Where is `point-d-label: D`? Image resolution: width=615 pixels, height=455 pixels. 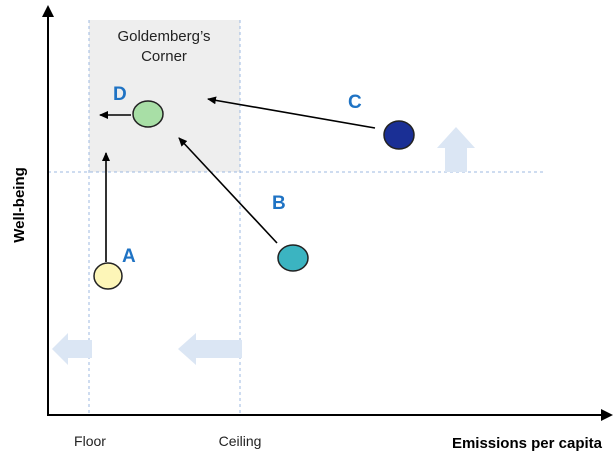
point-d-label: D is located at coordinates (120, 94).